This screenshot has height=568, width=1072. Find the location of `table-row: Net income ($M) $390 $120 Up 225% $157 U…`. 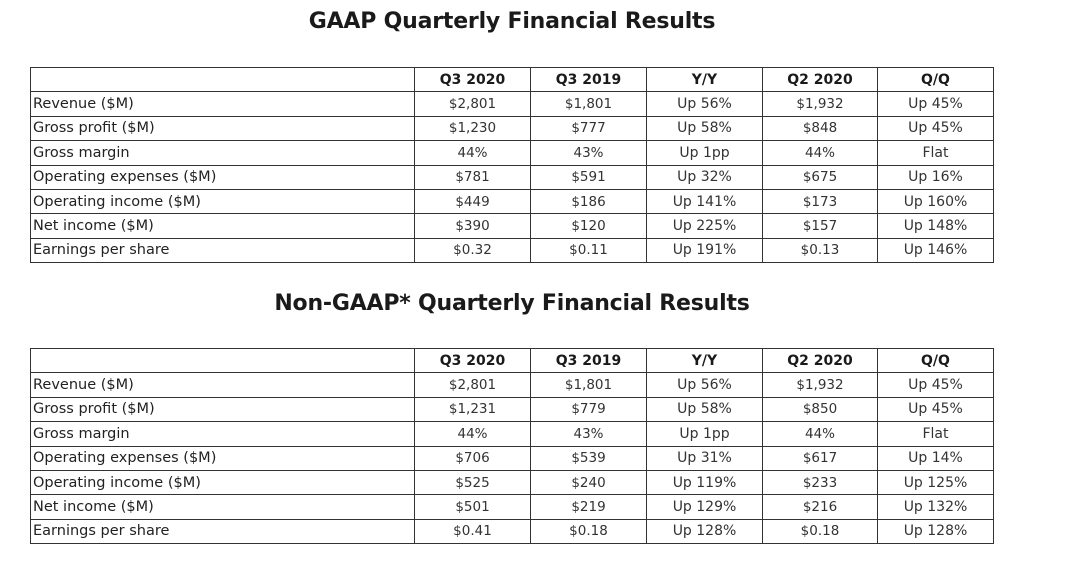

table-row: Net income ($M) $390 $120 Up 225% $157 U… is located at coordinates (512, 226).